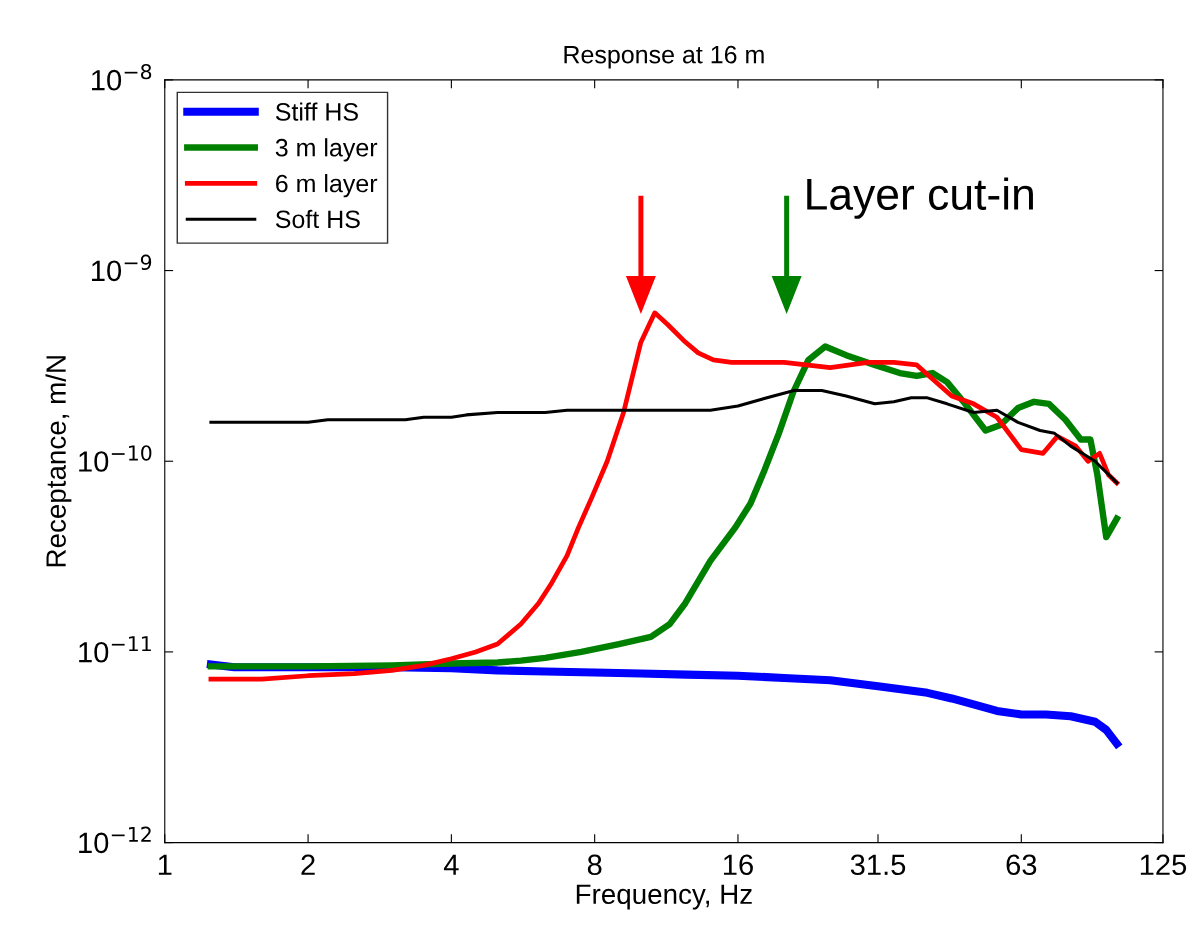 The height and width of the screenshot is (951, 1194). I want to click on x-axis-title: Frequency, Hz, so click(664, 897).